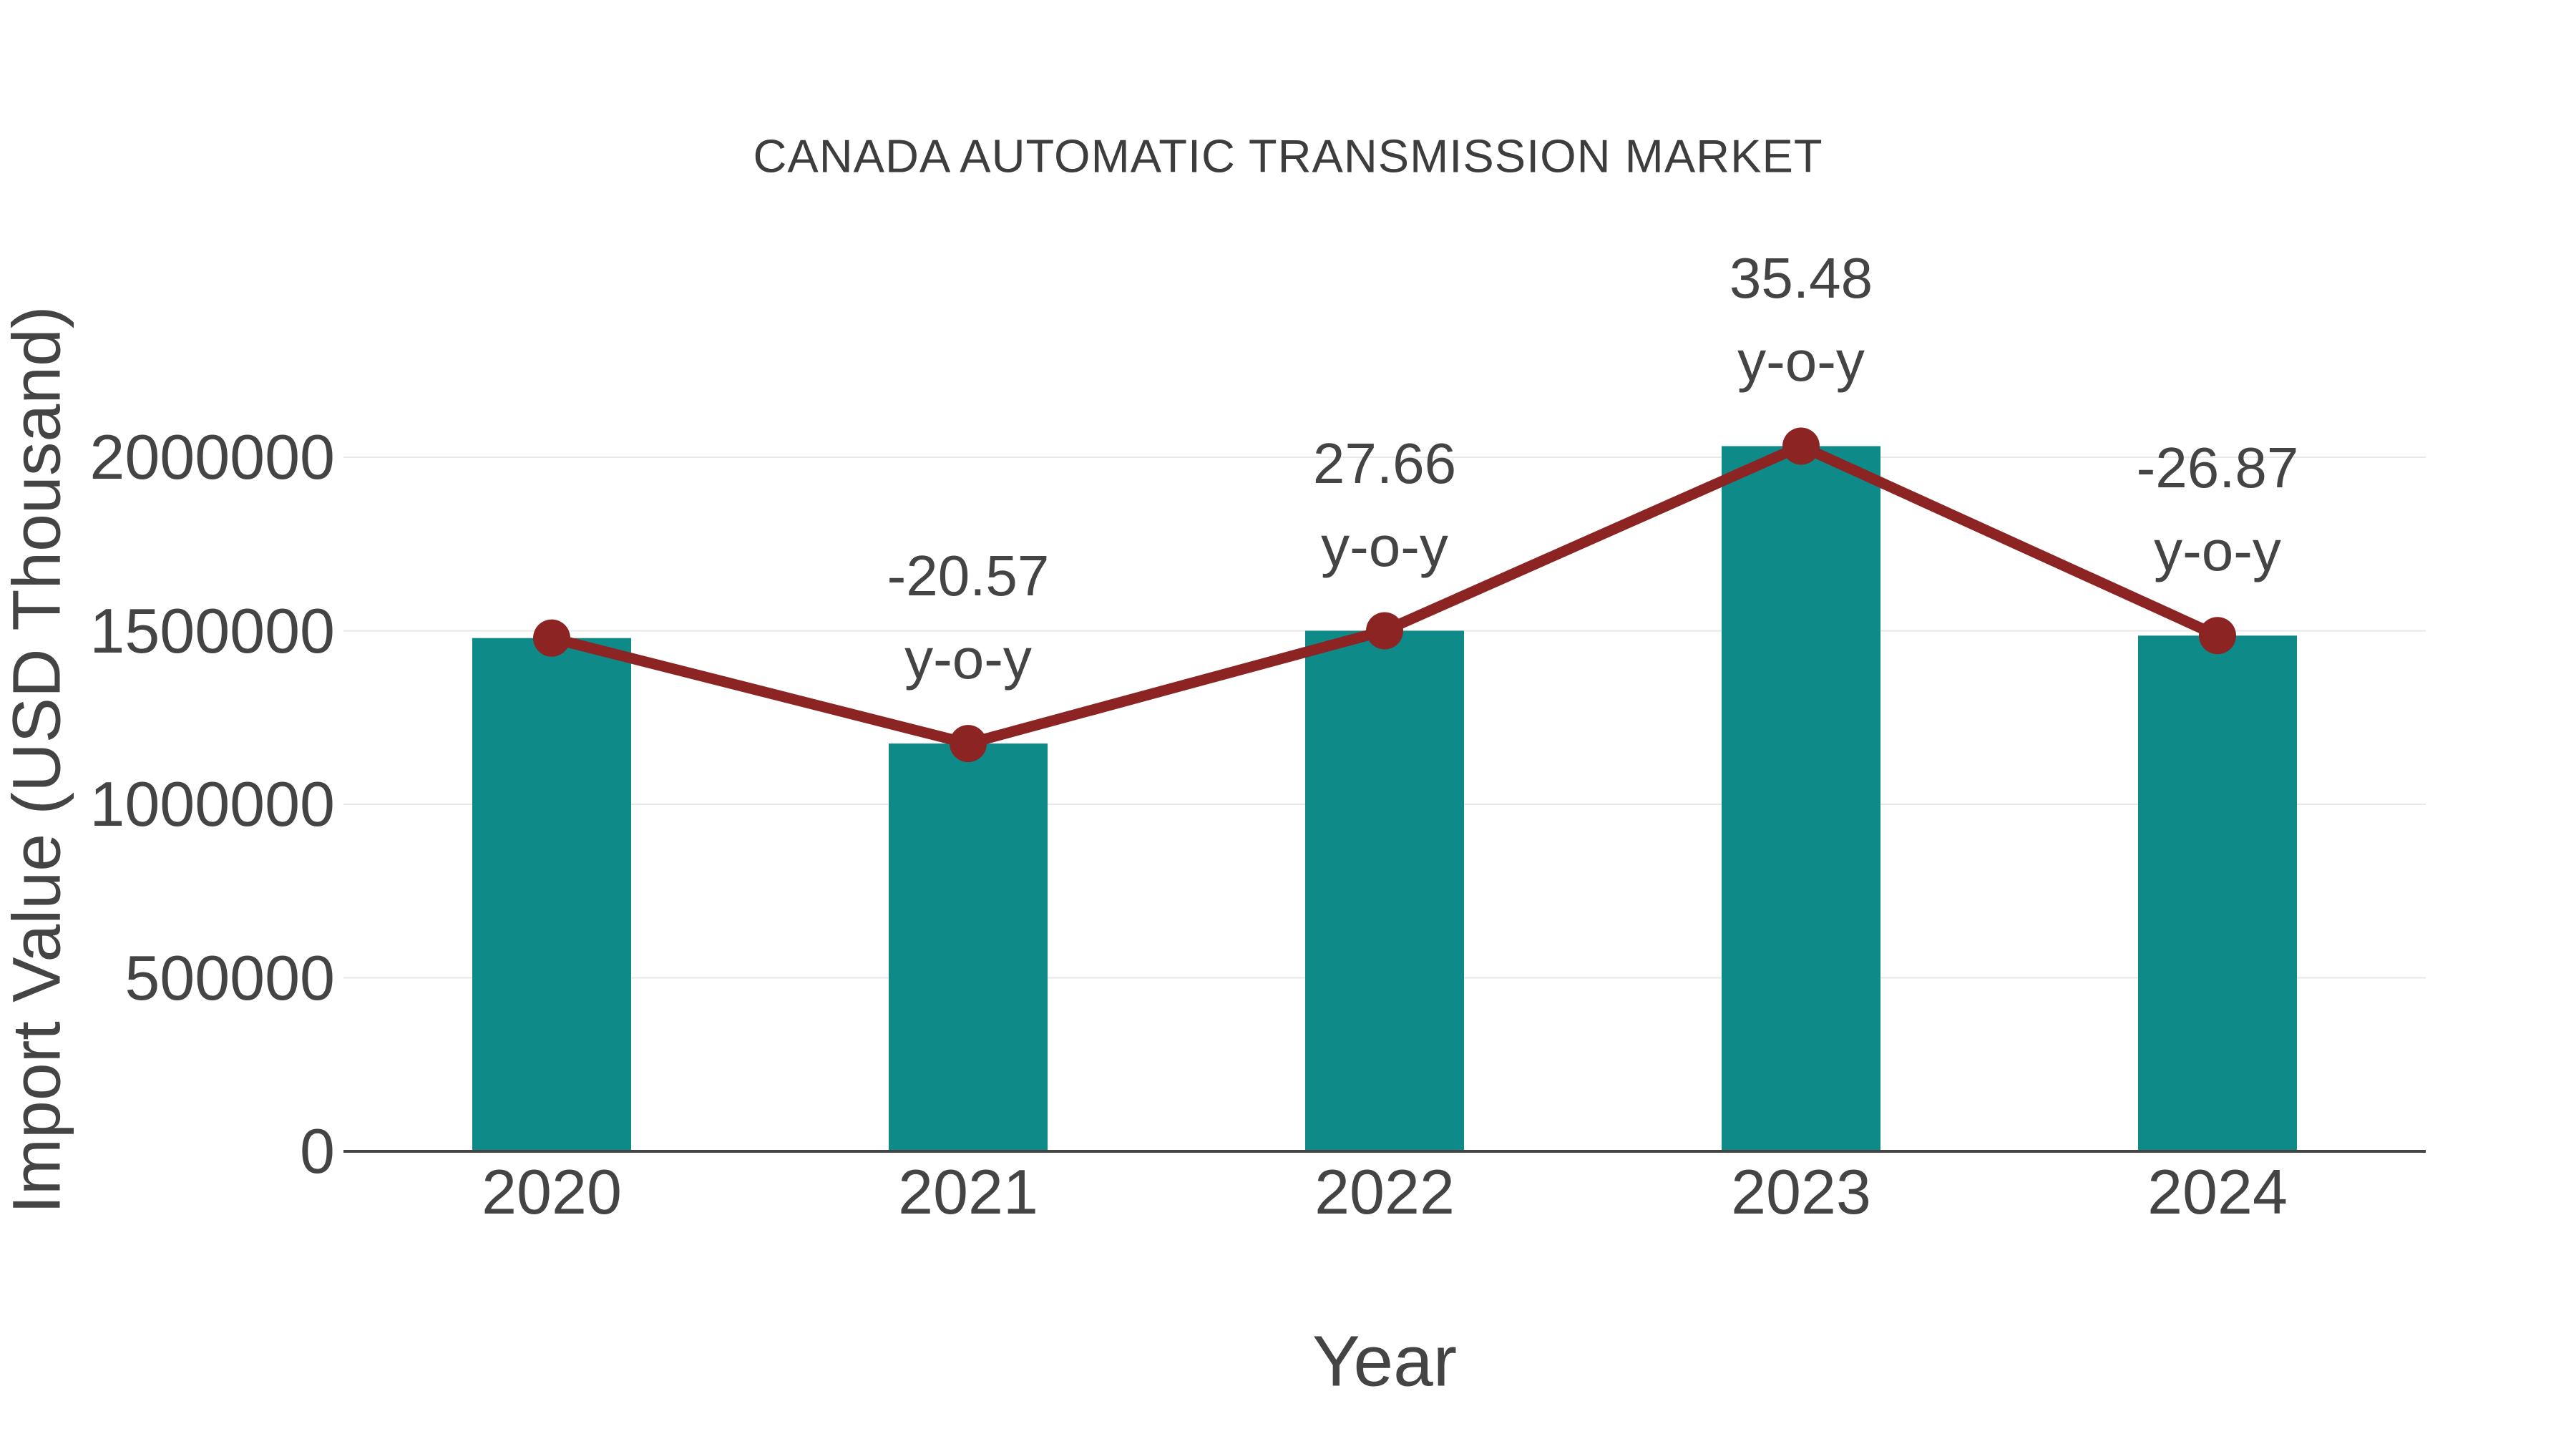 Image resolution: width=2576 pixels, height=1449 pixels. Describe the element at coordinates (317, 1151) in the screenshot. I see `y-tick-label: 0` at that location.